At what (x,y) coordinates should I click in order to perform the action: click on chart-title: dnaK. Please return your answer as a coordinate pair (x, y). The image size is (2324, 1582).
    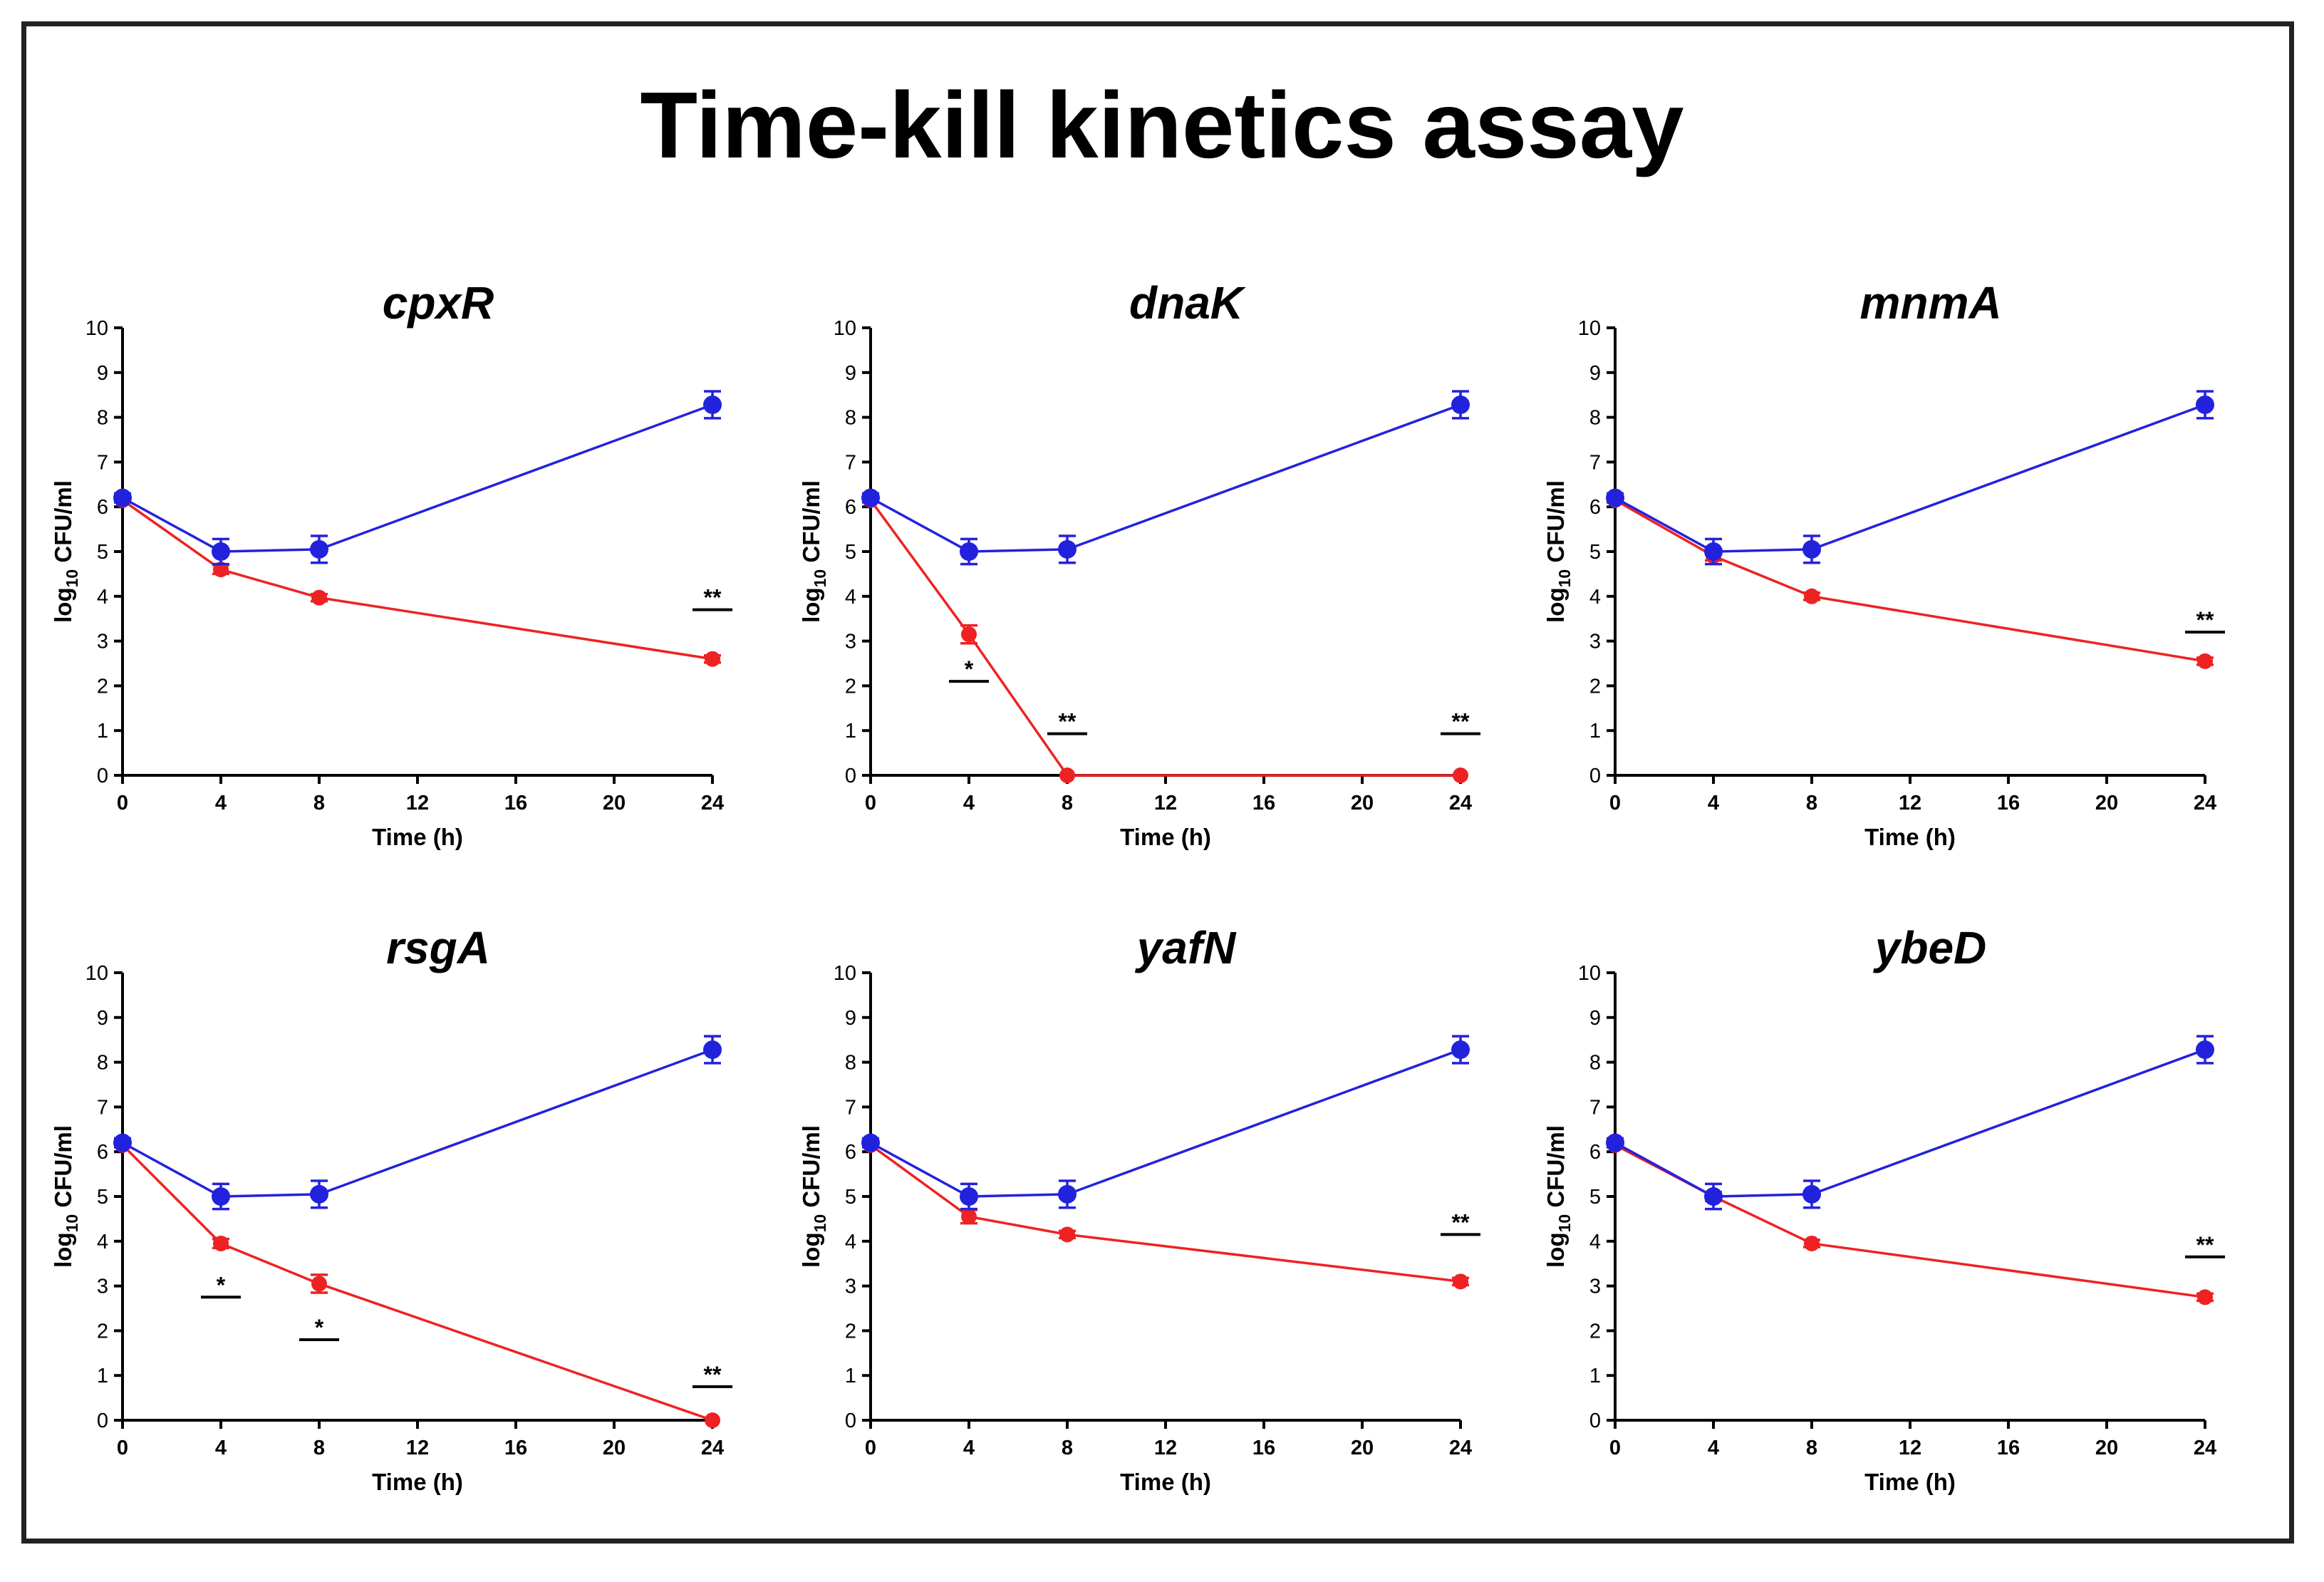
    Looking at the image, I should click on (1186, 303).